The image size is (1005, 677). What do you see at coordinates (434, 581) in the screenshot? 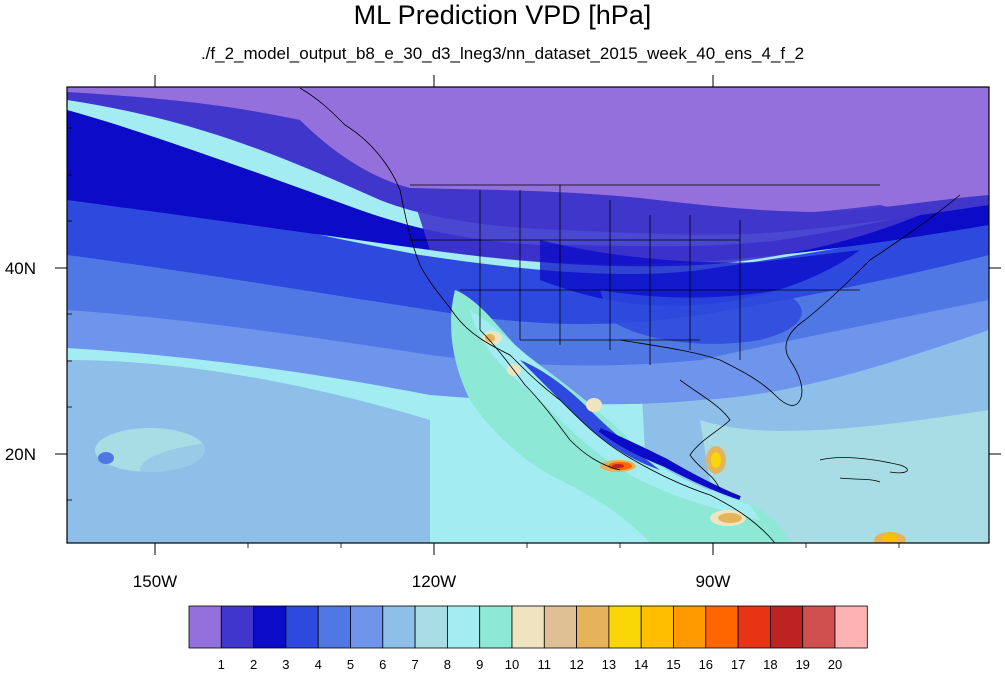
I see `lon-label: 120W` at bounding box center [434, 581].